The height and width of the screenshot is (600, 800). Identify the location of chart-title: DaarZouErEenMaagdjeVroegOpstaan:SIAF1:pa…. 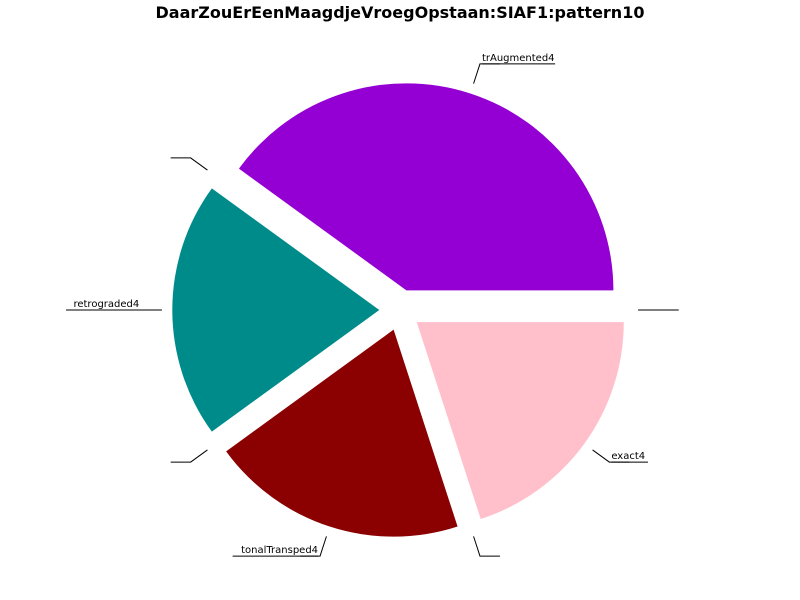
(400, 12).